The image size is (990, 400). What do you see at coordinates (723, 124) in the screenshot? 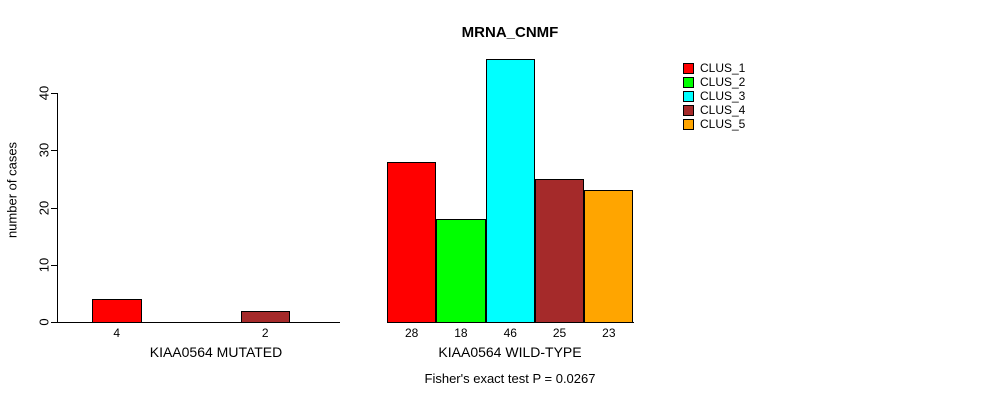
I see `legend-label: CLUS_5` at bounding box center [723, 124].